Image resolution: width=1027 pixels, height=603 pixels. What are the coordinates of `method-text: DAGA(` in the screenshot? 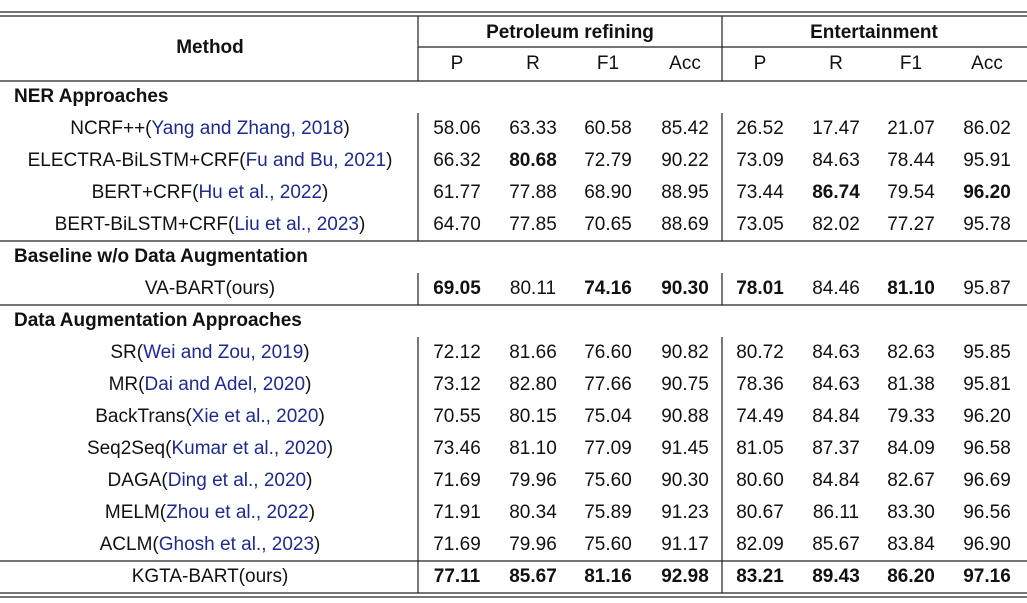 It's located at (138, 480).